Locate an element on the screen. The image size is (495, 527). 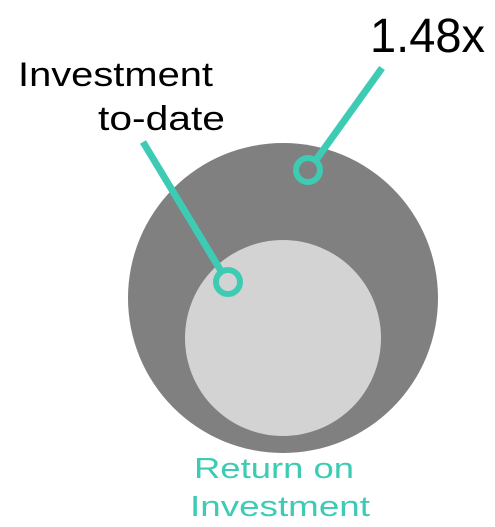
ratio-label: 1.48x is located at coordinates (427, 36).